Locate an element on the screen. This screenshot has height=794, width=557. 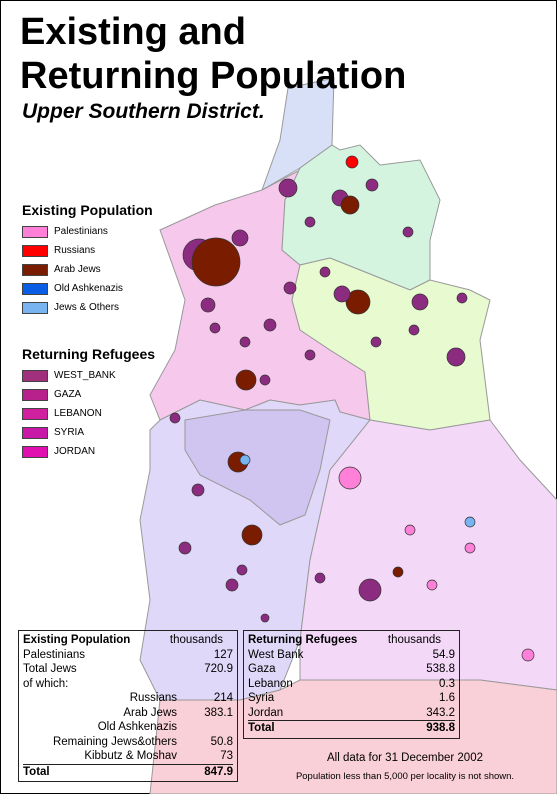
legend-item: Old Ashkenazis is located at coordinates (87, 288).